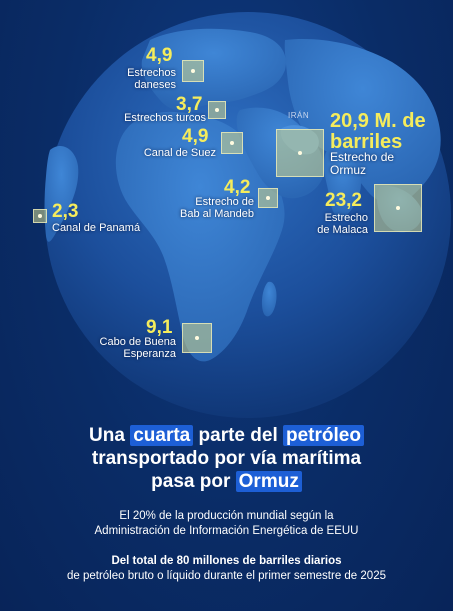 This screenshot has width=453, height=611. Describe the element at coordinates (343, 200) in the screenshot. I see `value-estrecho-malaca: 23,2` at that location.